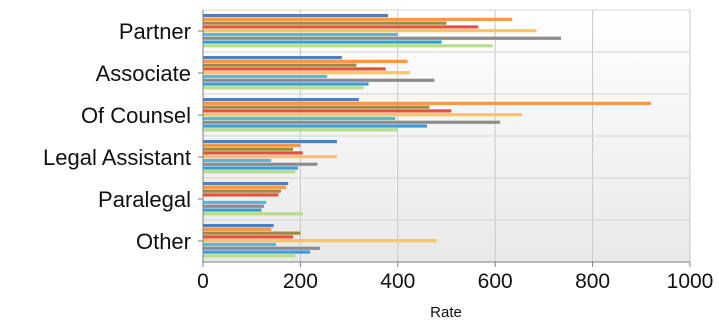 The image size is (719, 323). I want to click on category-label: Other, so click(163, 241).